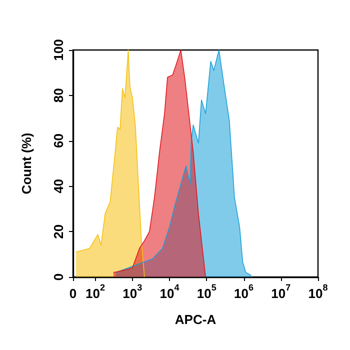  Describe the element at coordinates (58, 231) in the screenshot. I see `y-tick-label: 20` at that location.